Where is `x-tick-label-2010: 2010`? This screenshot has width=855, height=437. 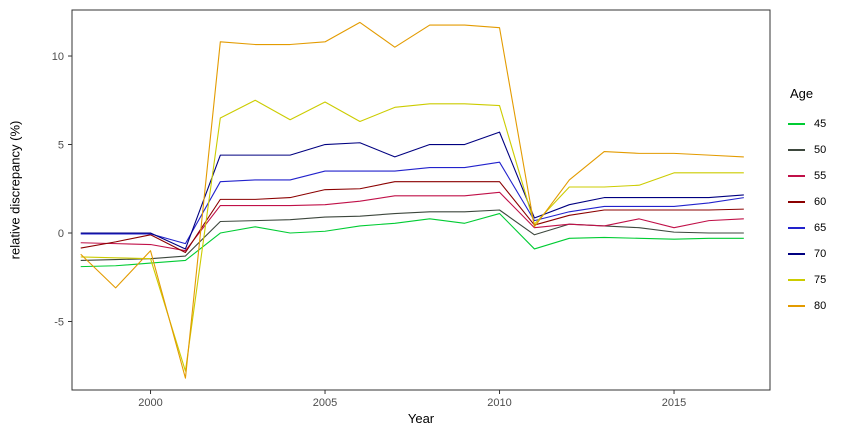
x-tick-label-2010: 2010 is located at coordinates (499, 403).